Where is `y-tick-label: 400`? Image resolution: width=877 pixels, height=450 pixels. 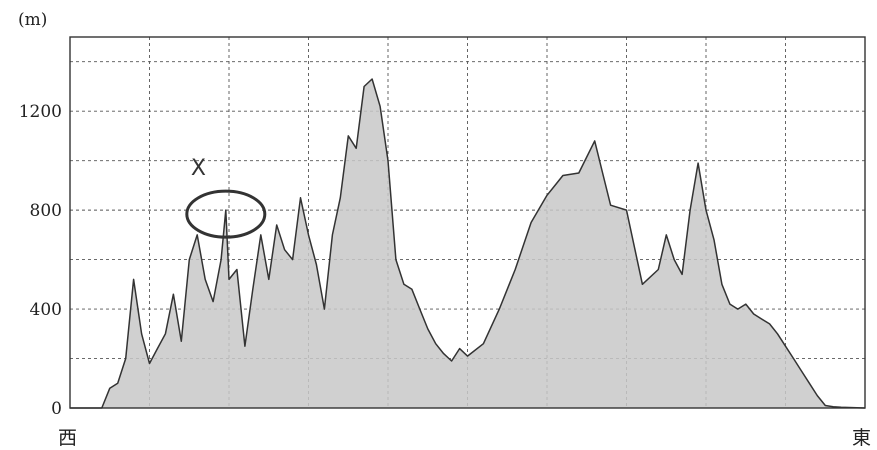 y-tick-label: 400 is located at coordinates (46, 310).